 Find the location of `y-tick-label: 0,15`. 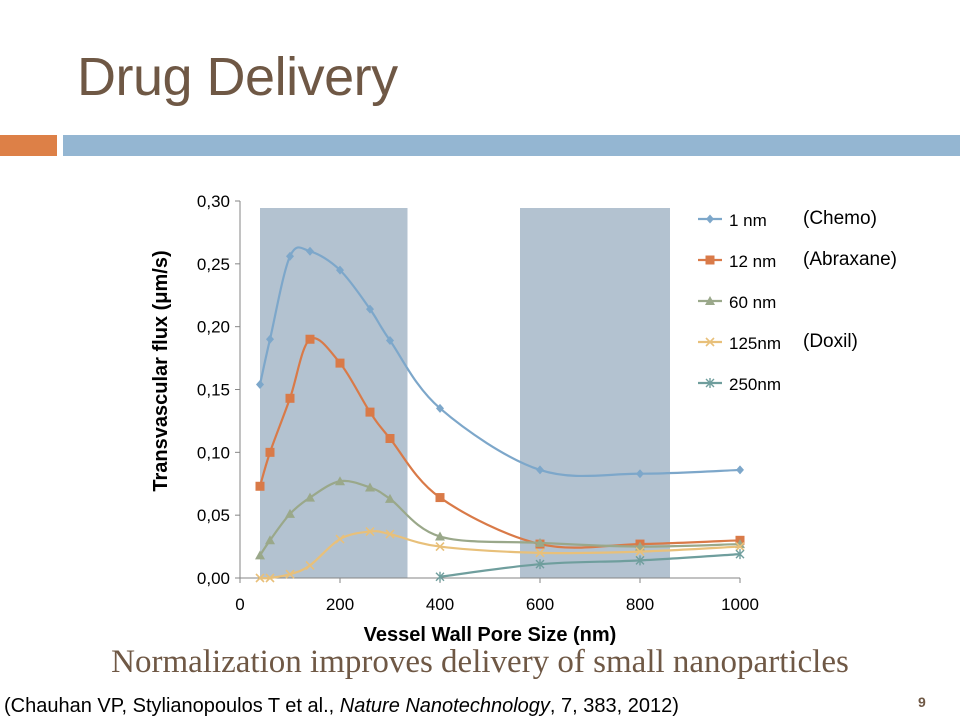

y-tick-label: 0,15 is located at coordinates (213, 390).